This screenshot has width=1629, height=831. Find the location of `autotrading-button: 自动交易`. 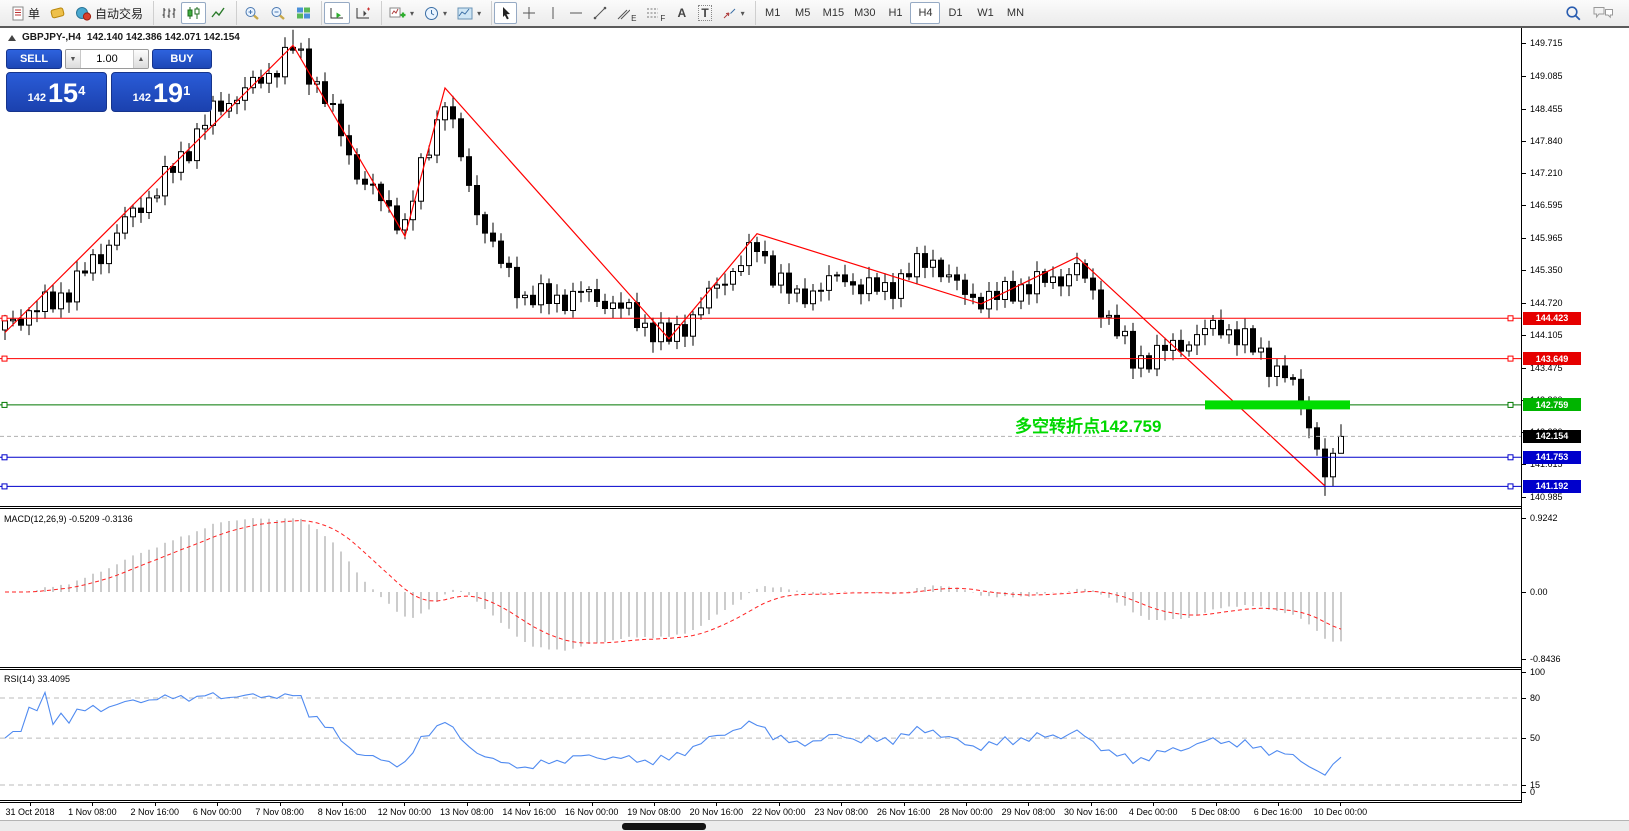

autotrading-button: 自动交易 is located at coordinates (109, 13).